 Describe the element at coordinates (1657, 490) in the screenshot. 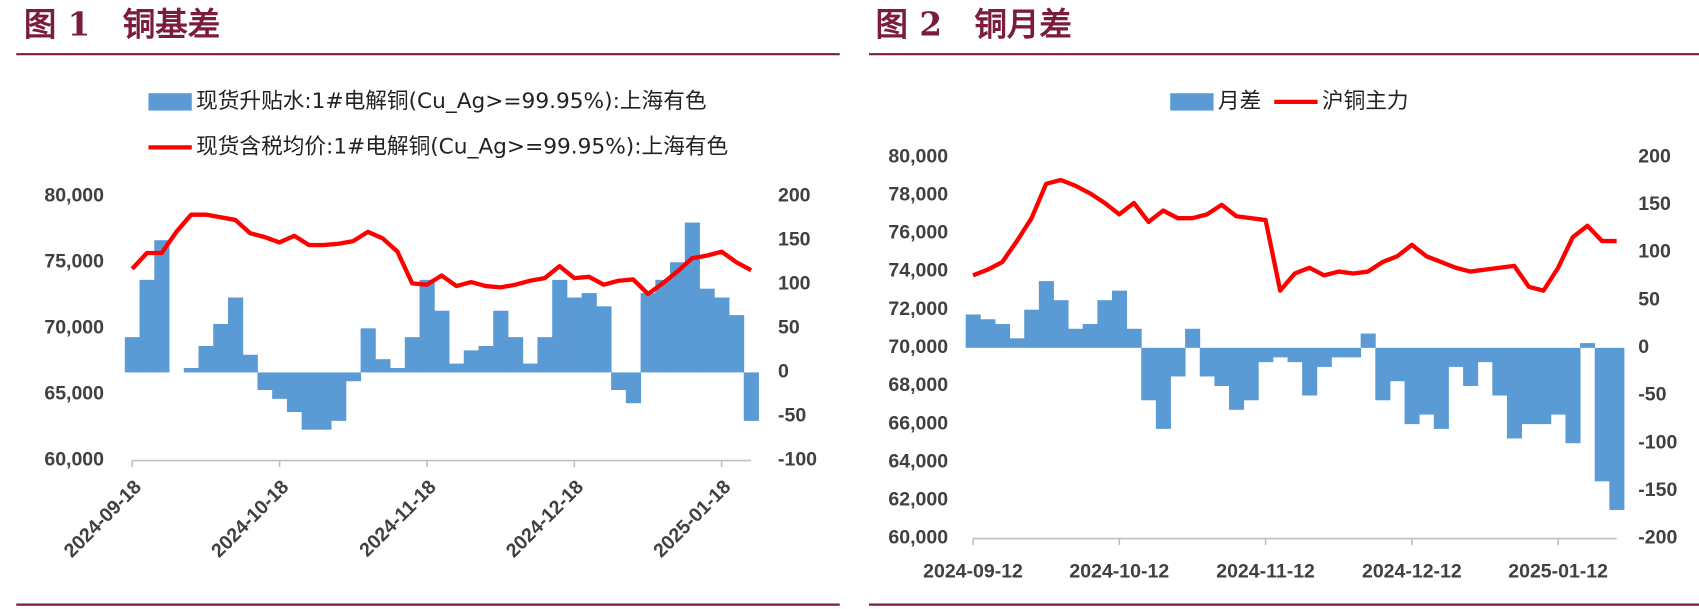

I see `y2-tick-label: -150` at that location.